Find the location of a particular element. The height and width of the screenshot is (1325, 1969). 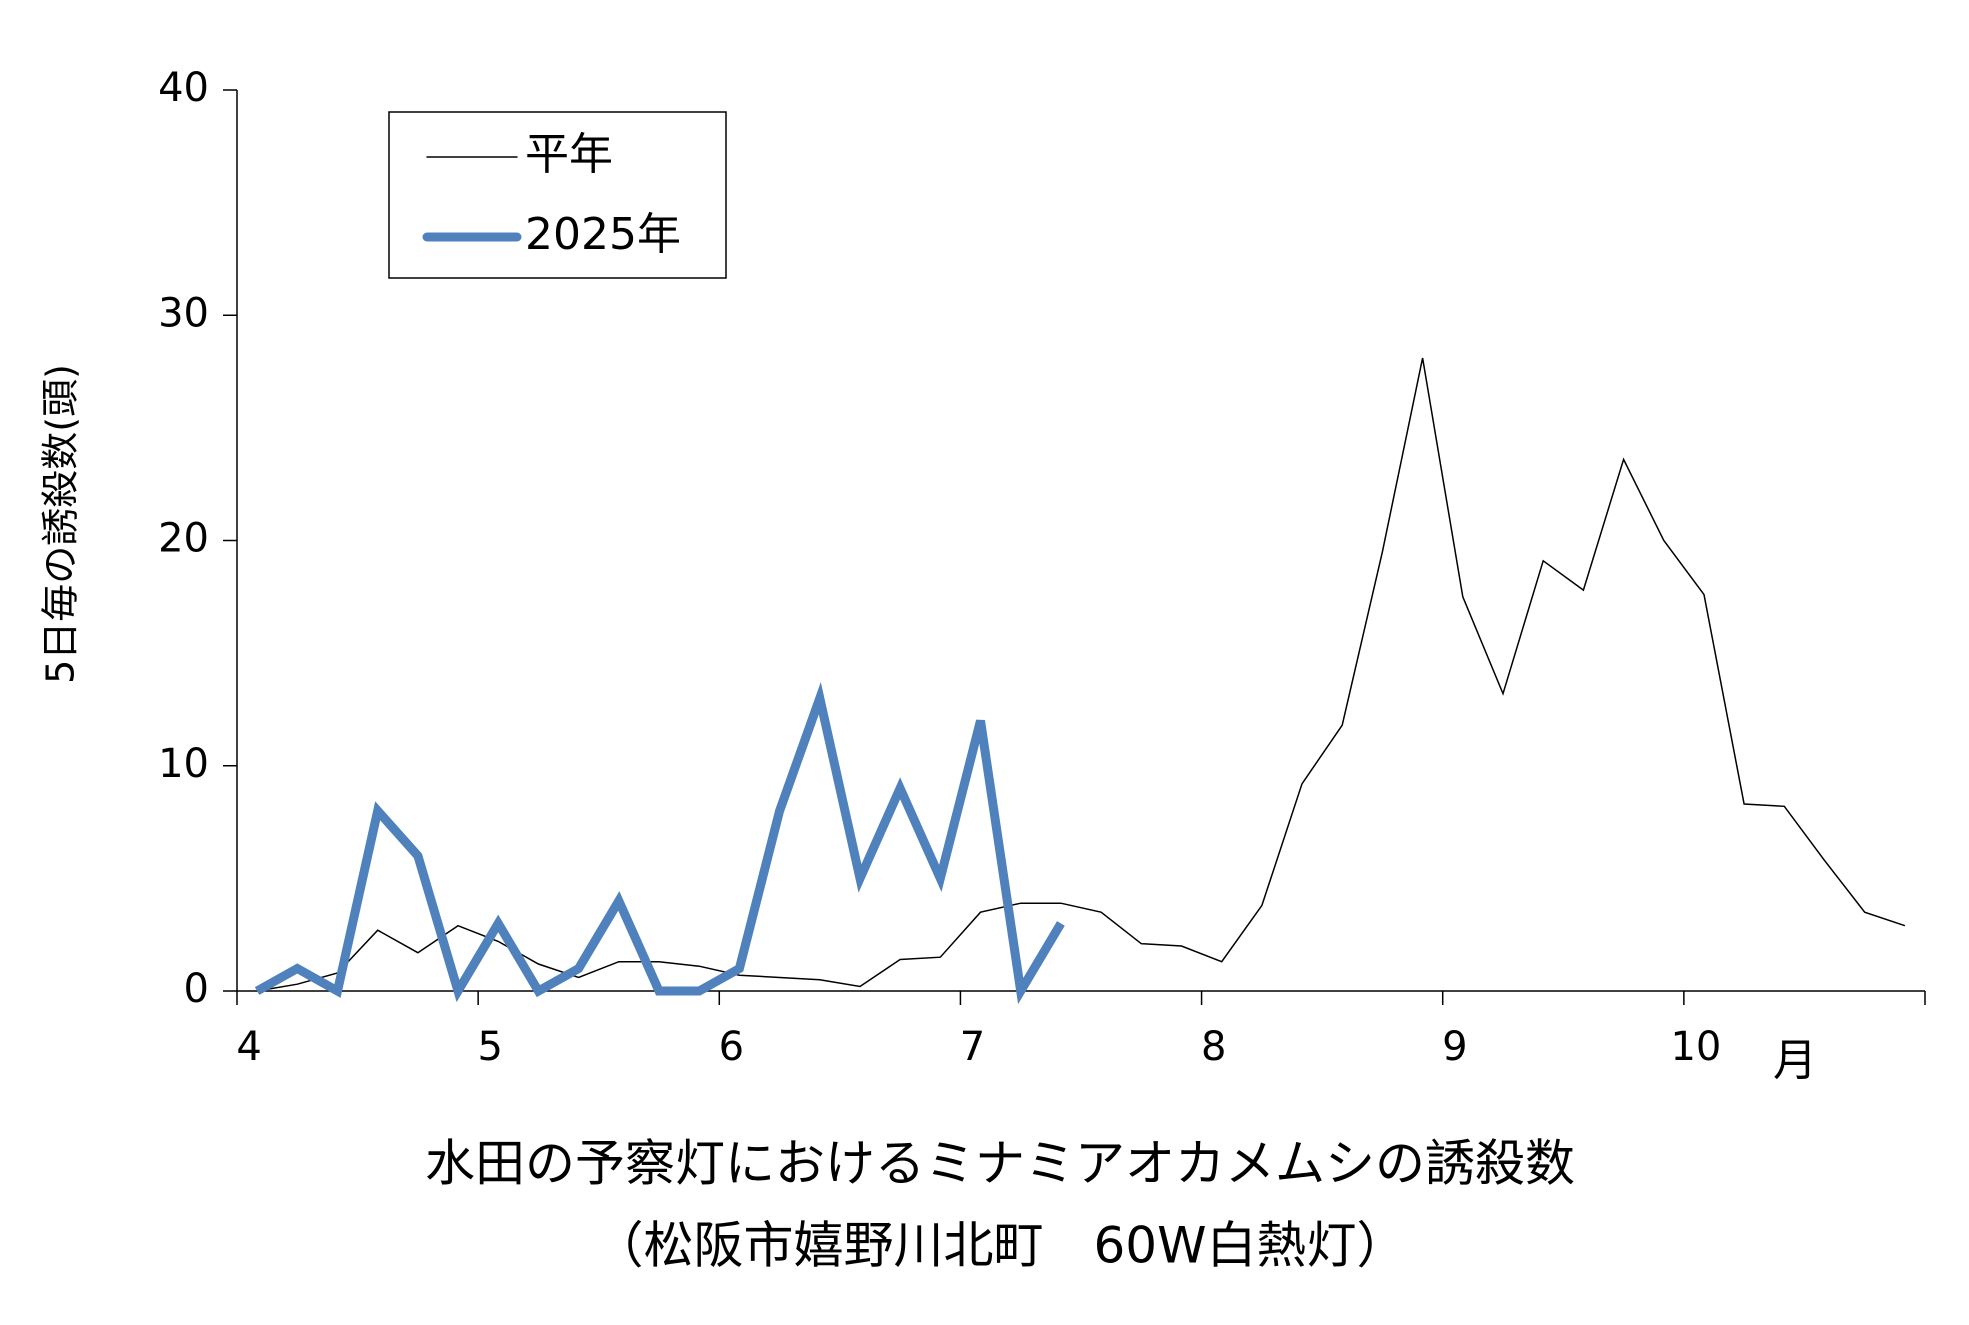

chart-title: 水田の予察灯におけるミナミアオカメムシの誘殺数 is located at coordinates (1000, 1164).